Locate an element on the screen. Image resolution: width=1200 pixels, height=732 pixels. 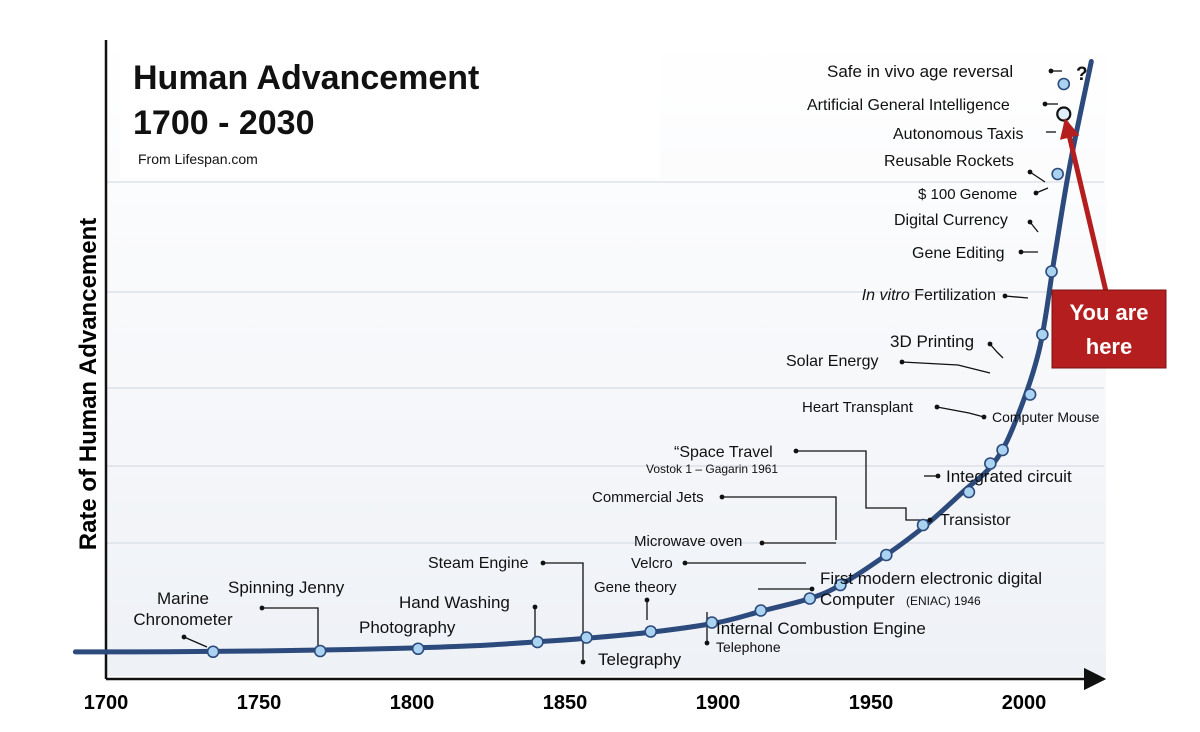
label-computer-mouse: Computer Mouse is located at coordinates (1046, 417).